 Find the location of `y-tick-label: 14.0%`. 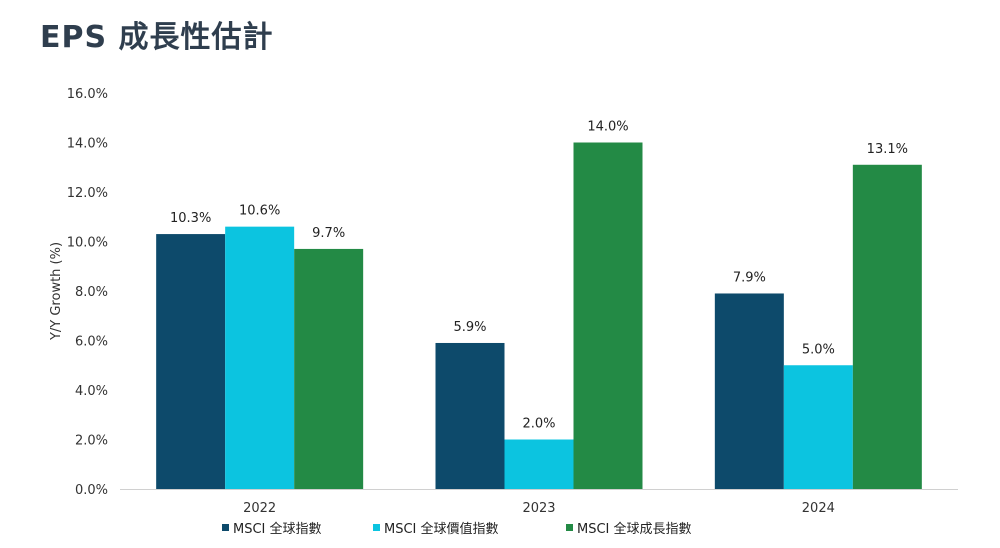

y-tick-label: 14.0% is located at coordinates (87, 144).